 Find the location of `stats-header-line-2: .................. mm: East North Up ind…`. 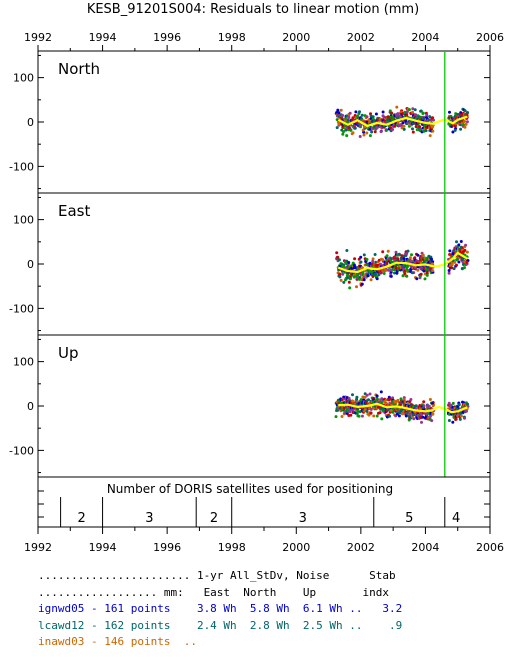

stats-header-line-2: .................. mm: East North Up ind… is located at coordinates (213, 592).